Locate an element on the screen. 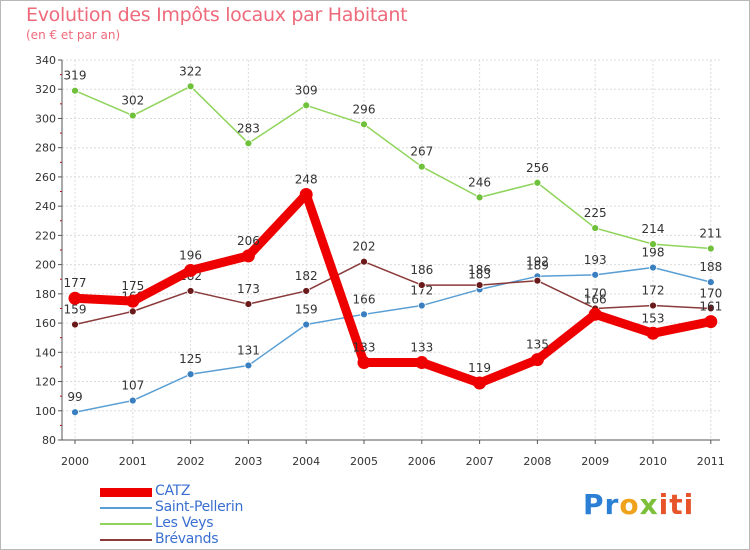 Image resolution: width=750 pixels, height=550 pixels. point-brevands-2011 is located at coordinates (710, 308).